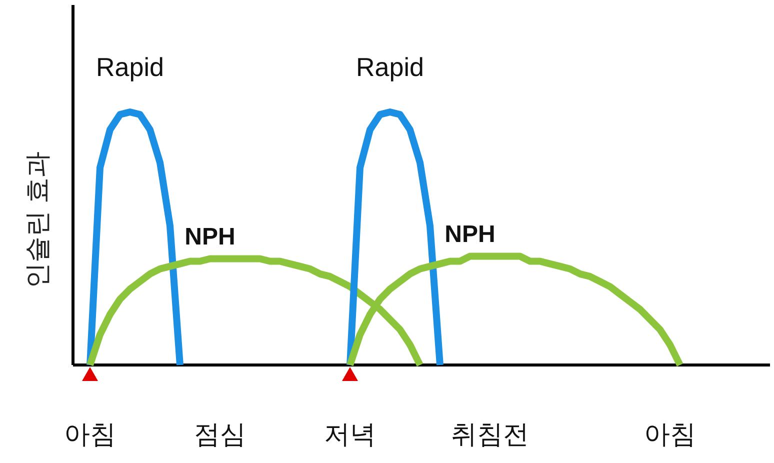 The image size is (774, 463). What do you see at coordinates (350, 434) in the screenshot?
I see `x-tick-label: 저녁` at bounding box center [350, 434].